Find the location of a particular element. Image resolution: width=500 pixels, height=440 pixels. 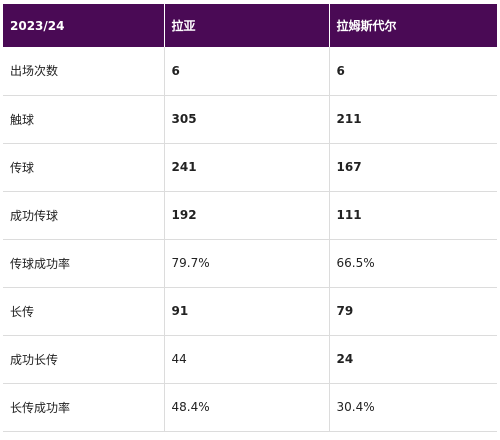

table-row: 成功长传 44 24 is located at coordinates (250, 359).